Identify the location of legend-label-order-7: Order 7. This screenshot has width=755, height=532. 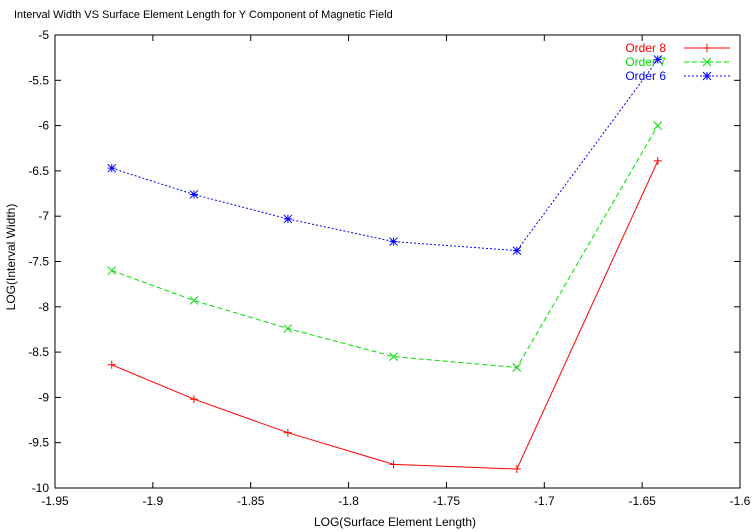
(645, 62).